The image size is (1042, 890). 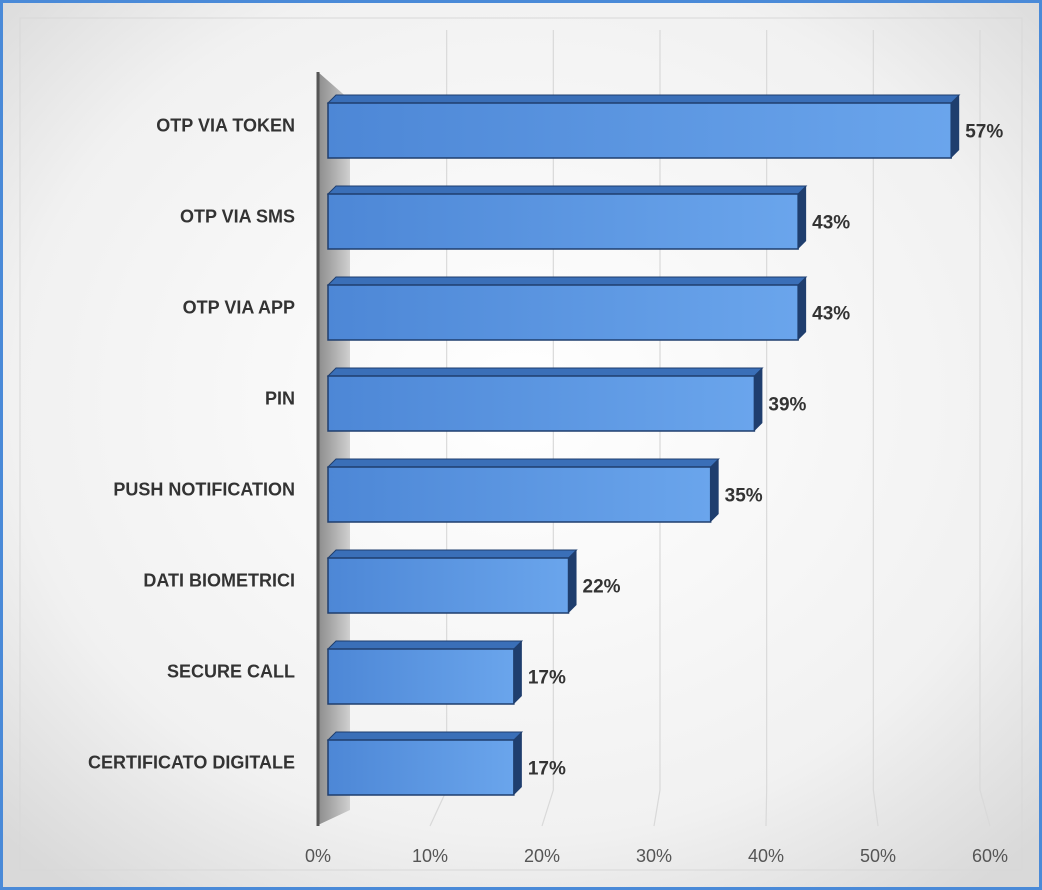 I want to click on x-tick-label: 10%, so click(x=430, y=856).